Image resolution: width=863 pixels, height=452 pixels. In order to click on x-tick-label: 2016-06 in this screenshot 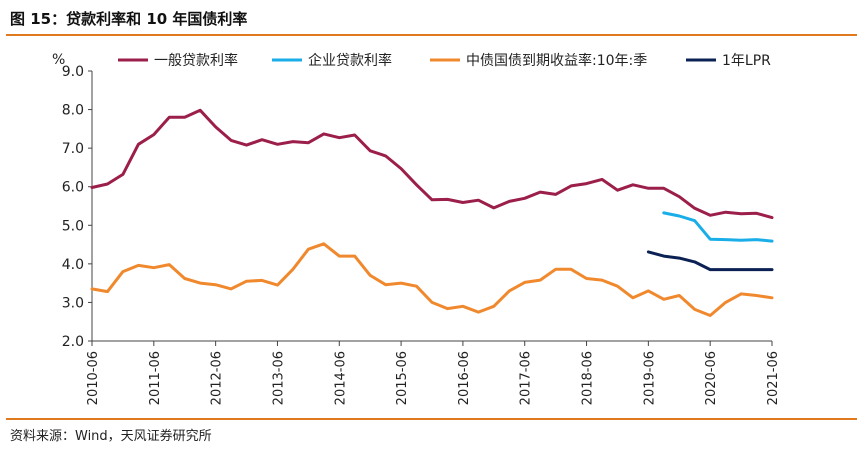, I will do `click(464, 378)`.